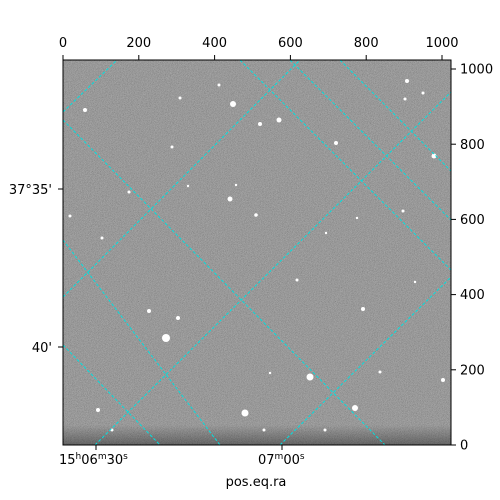 This screenshot has height=500, width=500. I want to click on right-y-ticklabels: 0 200 400 600 800 1000, so click(476, 258).